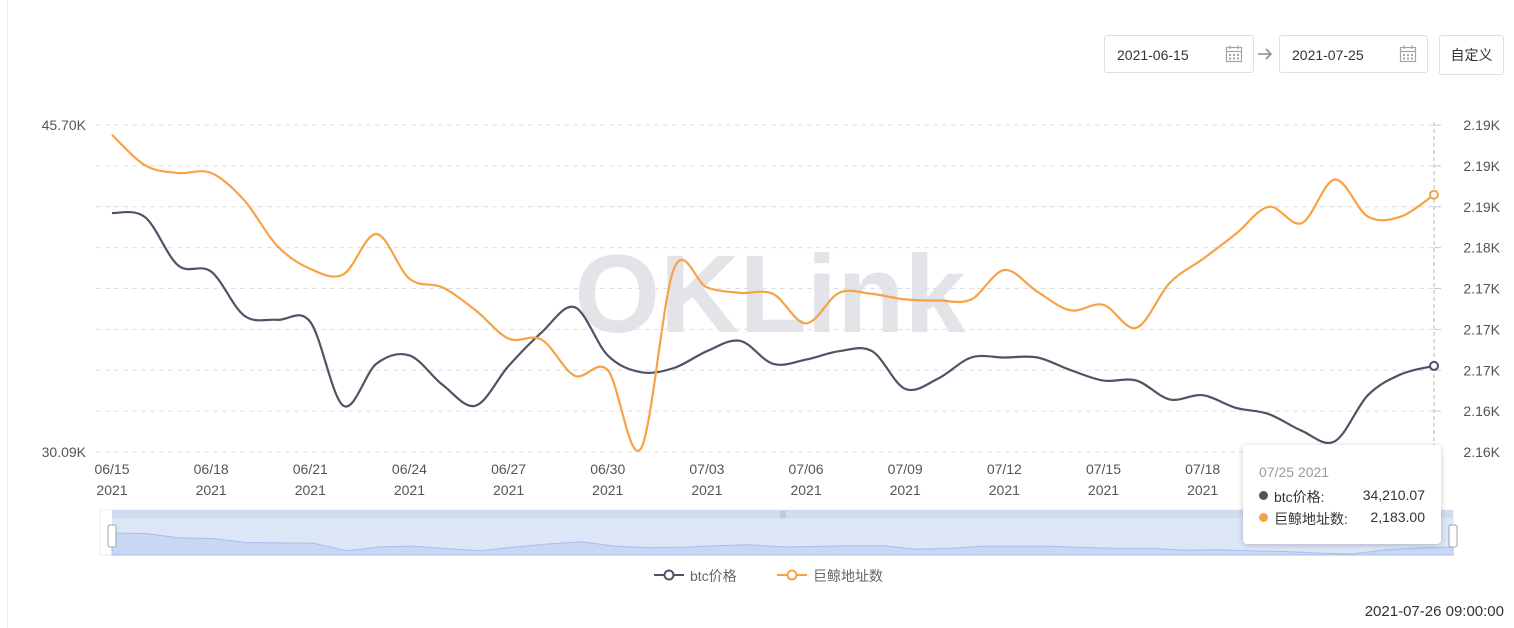 This screenshot has height=628, width=1514. I want to click on y-right-tick-label: 2.18K, so click(1481, 248).